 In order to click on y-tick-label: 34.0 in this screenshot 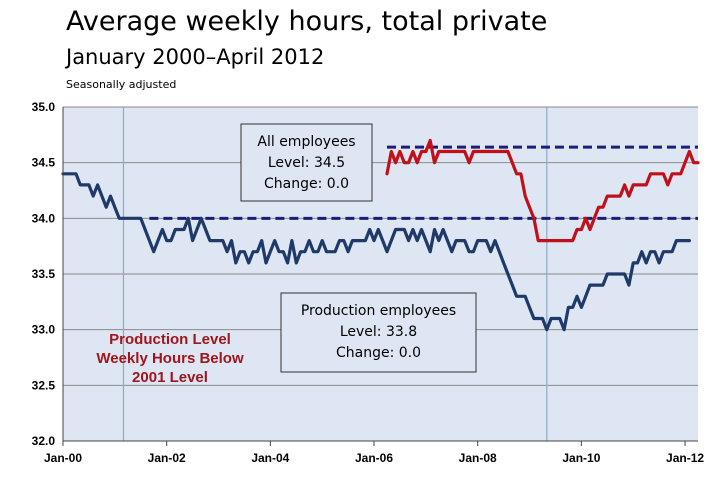, I will do `click(44, 218)`.